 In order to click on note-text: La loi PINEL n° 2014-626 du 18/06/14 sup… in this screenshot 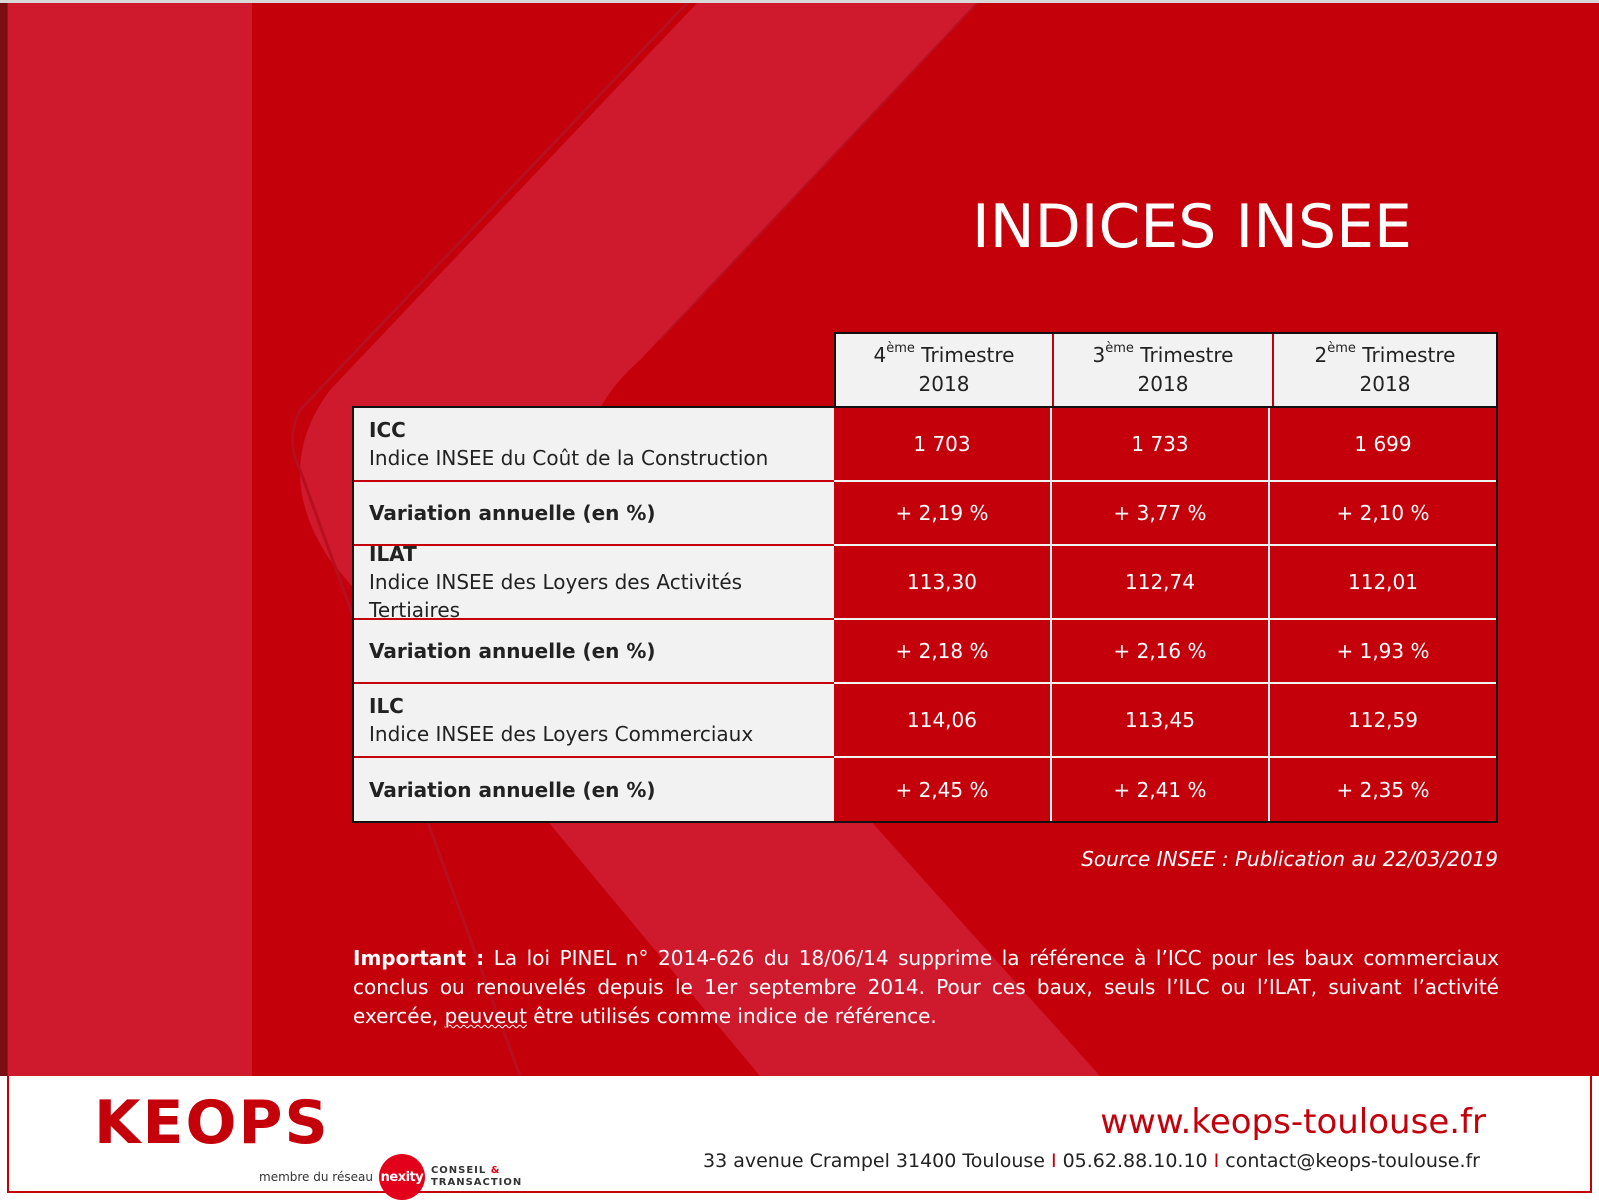, I will do `click(926, 987)`.